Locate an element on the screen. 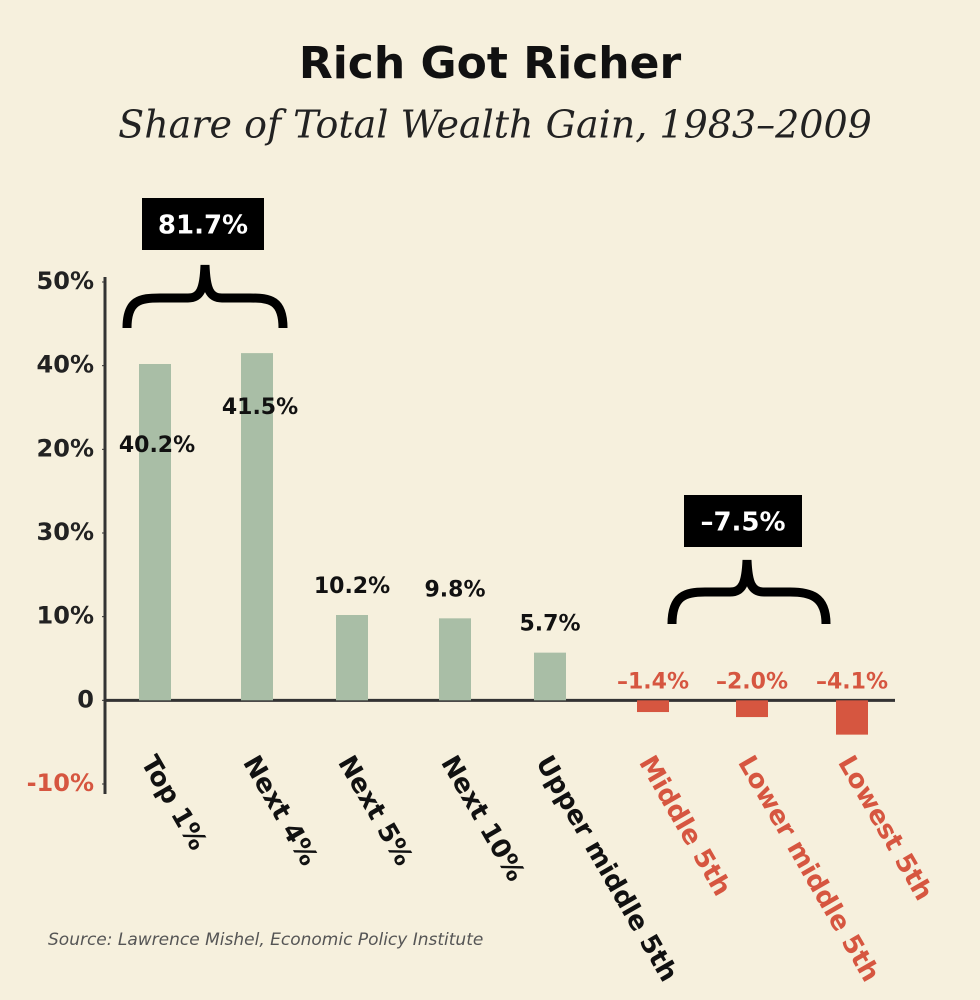 The image size is (980, 1000). annotation: –7.5% is located at coordinates (742, 523).